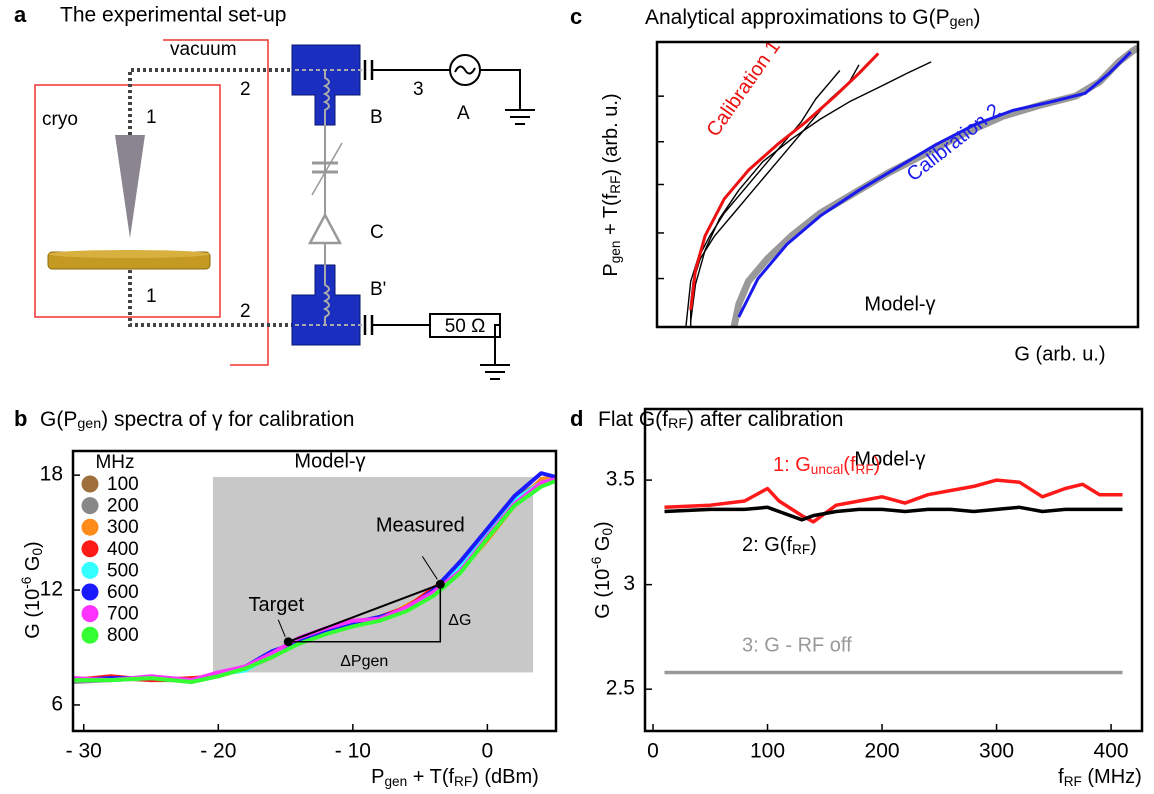  What do you see at coordinates (1112, 777) in the screenshot?
I see `x-axis-label-part: (MHz)` at bounding box center [1112, 777].